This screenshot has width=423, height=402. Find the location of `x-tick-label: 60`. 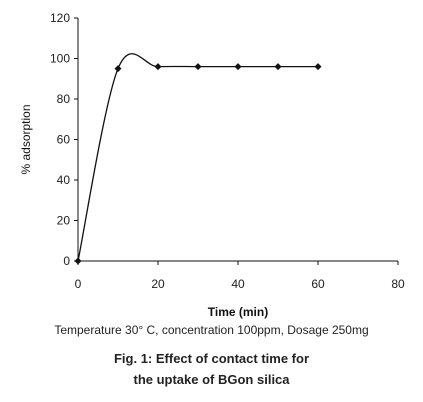

x-tick-label: 60 is located at coordinates (318, 284).